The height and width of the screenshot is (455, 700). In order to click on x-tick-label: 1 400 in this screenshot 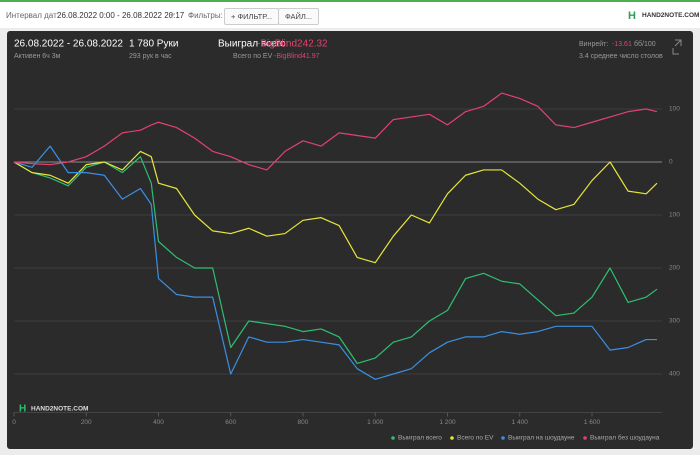, I will do `click(520, 422)`.